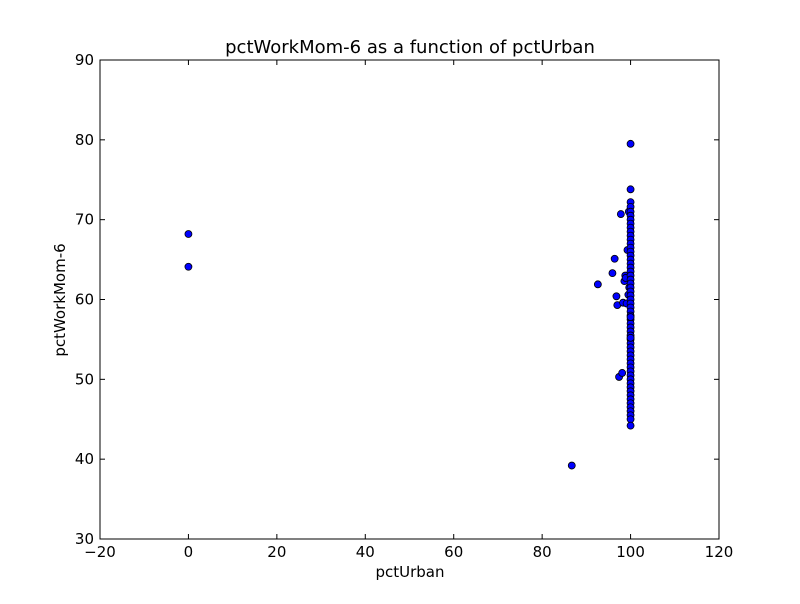 The image size is (800, 604). I want to click on x-axis-label: pctUrban, so click(409, 572).